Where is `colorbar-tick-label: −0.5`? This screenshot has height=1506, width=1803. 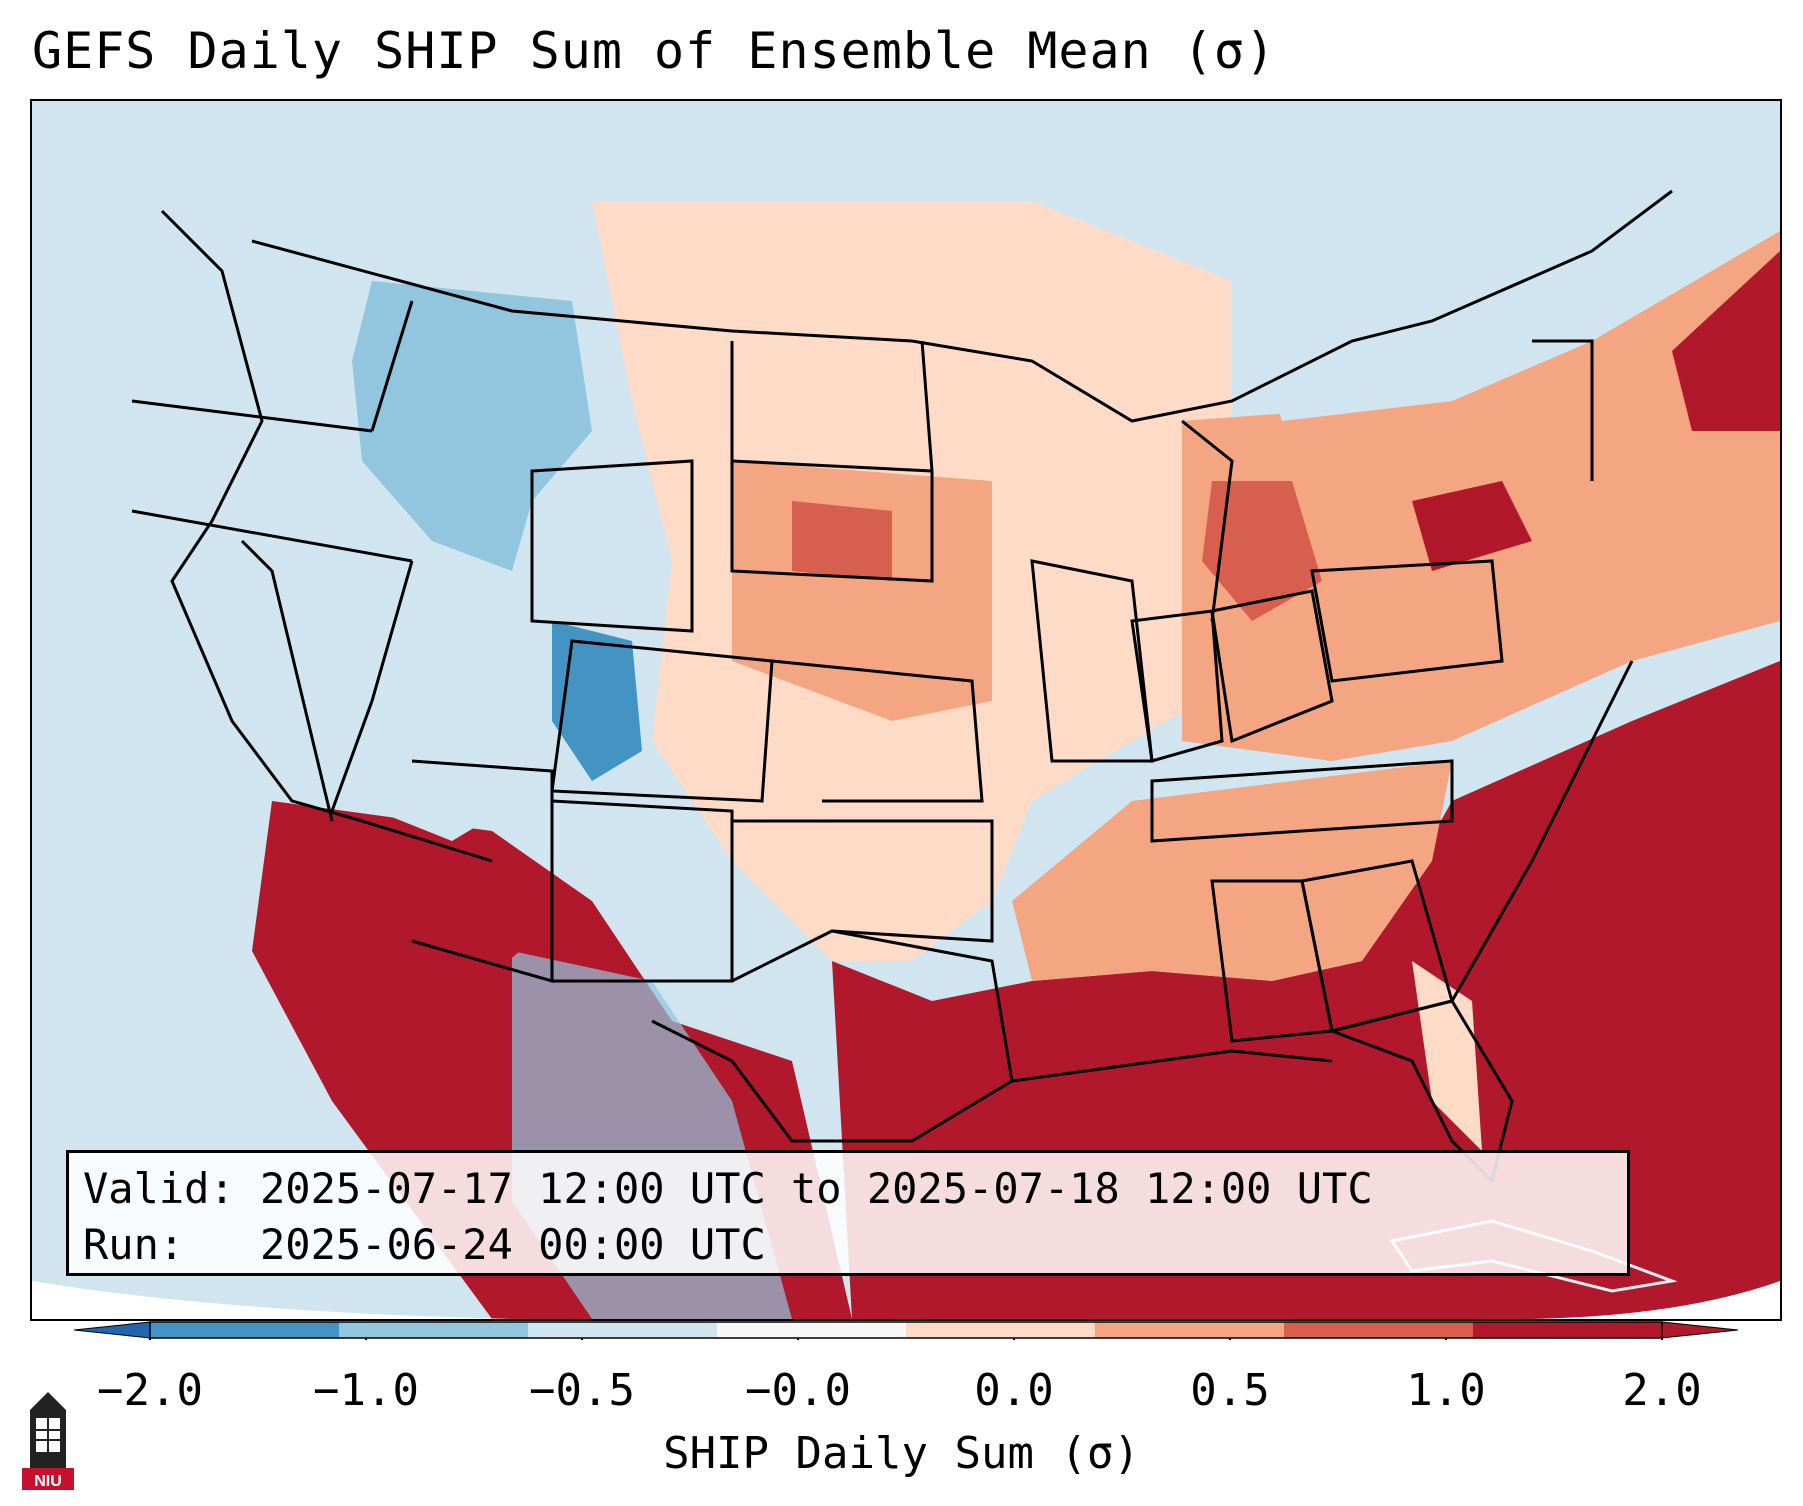
colorbar-tick-label: −0.5 is located at coordinates (582, 1390).